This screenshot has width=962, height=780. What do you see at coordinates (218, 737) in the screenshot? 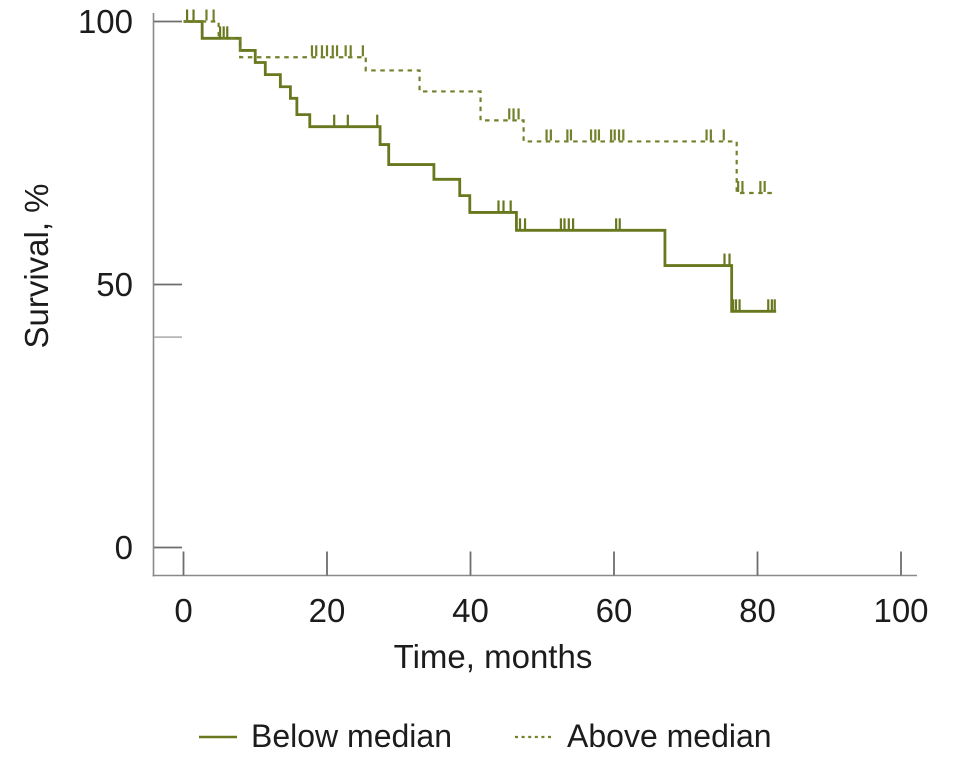
I see `solid-line-swatch-icon` at bounding box center [218, 737].